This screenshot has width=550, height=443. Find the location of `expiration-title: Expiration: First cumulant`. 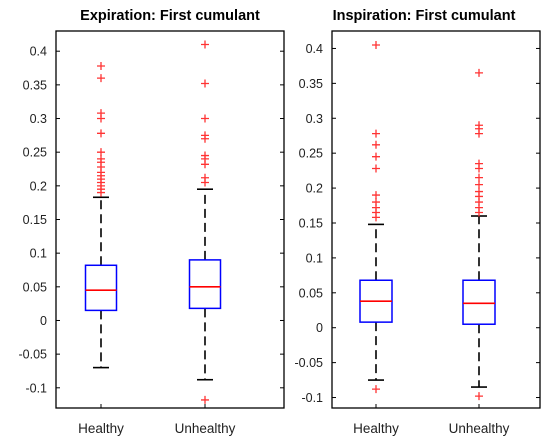

expiration-title: Expiration: First cumulant is located at coordinates (170, 16).